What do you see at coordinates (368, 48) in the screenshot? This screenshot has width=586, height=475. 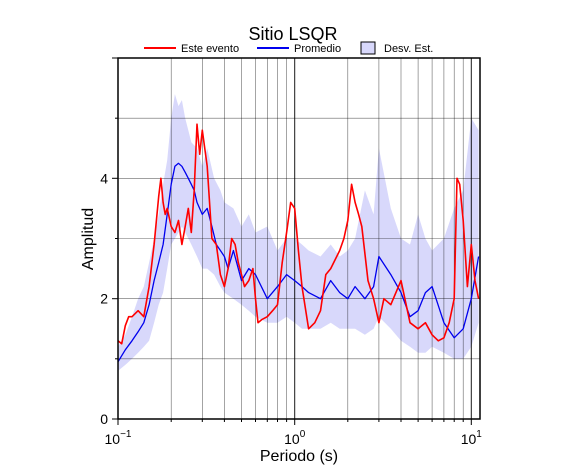 I see `legend-swatch-std` at bounding box center [368, 48].